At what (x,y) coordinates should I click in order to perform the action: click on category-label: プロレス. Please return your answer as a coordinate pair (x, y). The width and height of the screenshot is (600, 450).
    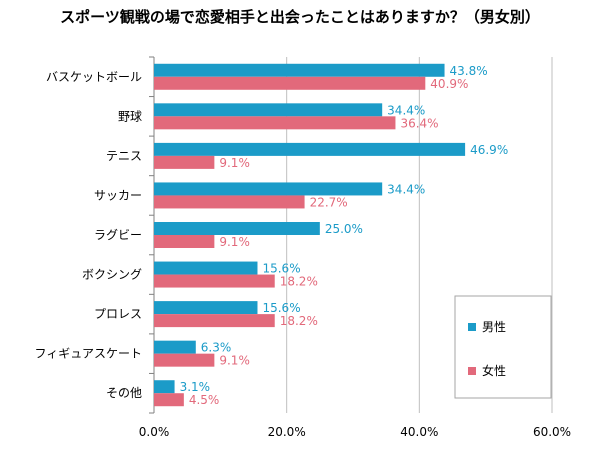
    Looking at the image, I should click on (118, 314).